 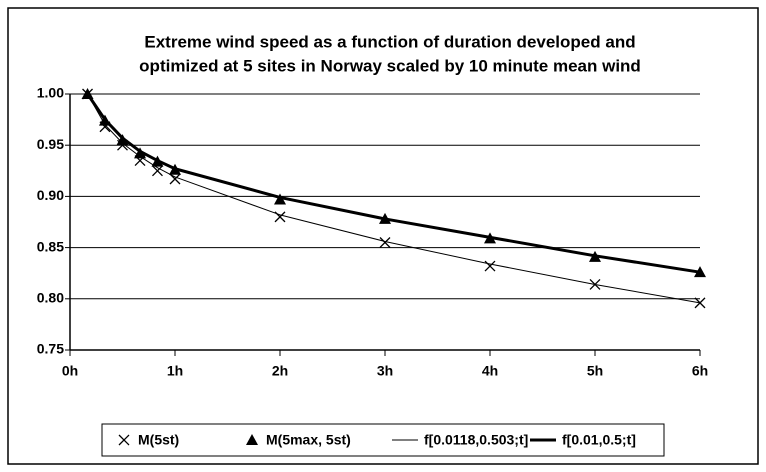 What do you see at coordinates (70, 371) in the screenshot?
I see `x-tick-label: 0h` at bounding box center [70, 371].